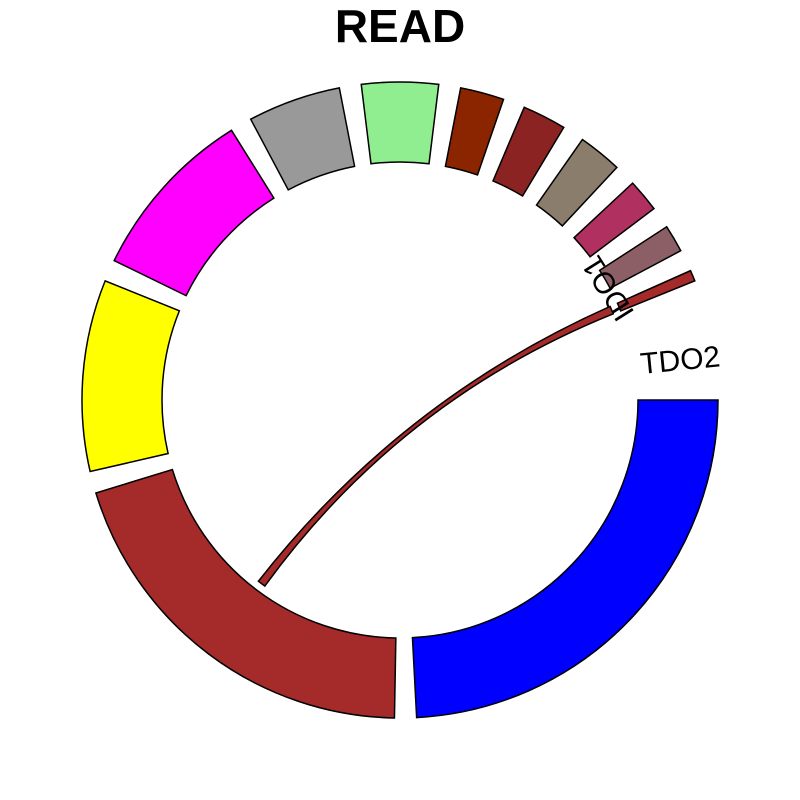 Image resolution: width=800 pixels, height=800 pixels. I want to click on sector-label: TDO2, so click(680, 360).